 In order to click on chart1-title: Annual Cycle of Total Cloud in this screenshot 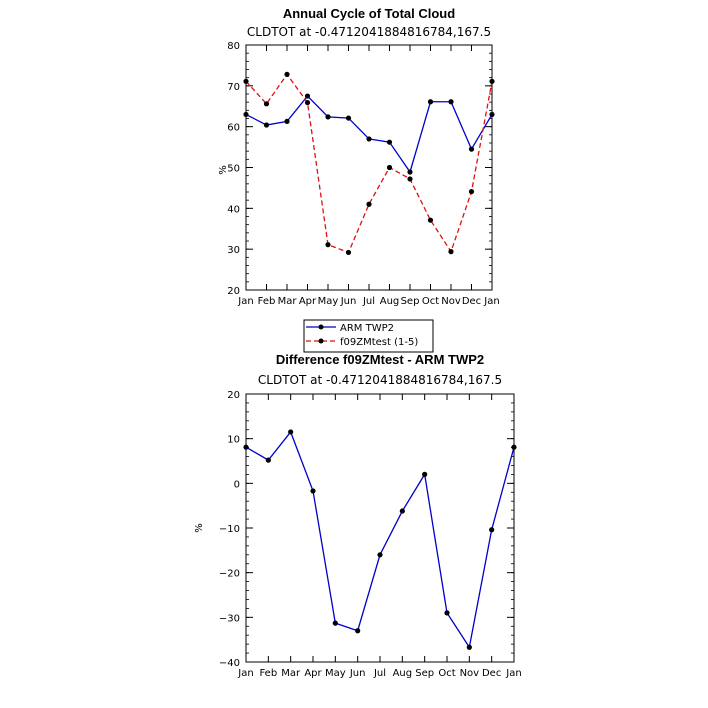, I will do `click(369, 13)`.